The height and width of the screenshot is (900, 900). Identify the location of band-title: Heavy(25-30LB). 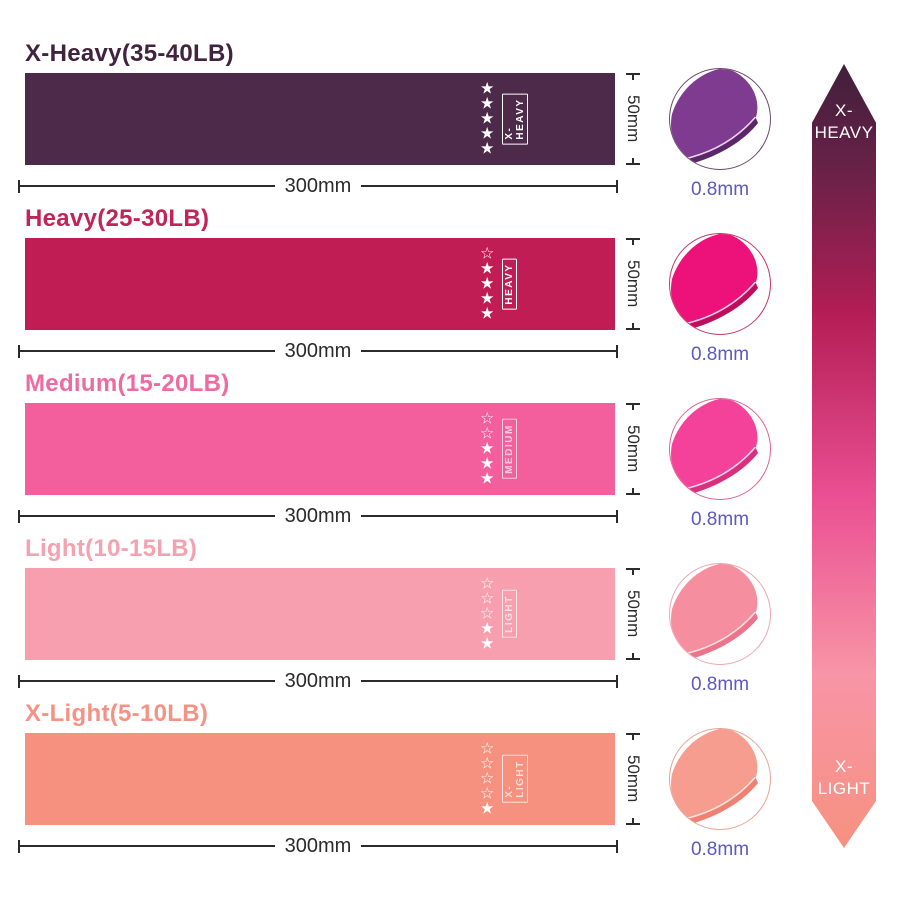
(117, 218).